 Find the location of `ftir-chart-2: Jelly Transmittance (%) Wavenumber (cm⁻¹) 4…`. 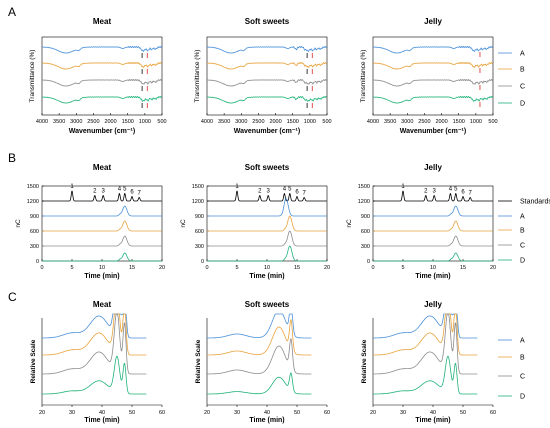

ftir-chart-2: Jelly Transmittance (%) Wavenumber (cm⁻¹) 4… is located at coordinates (429, 76).